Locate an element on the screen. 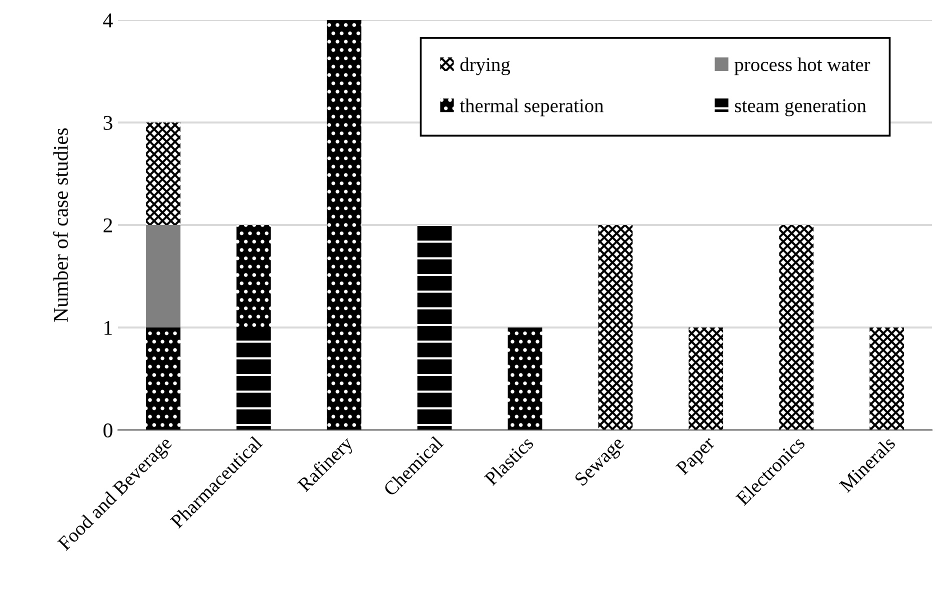 The height and width of the screenshot is (609, 935). legend-label: process hot water is located at coordinates (802, 66).